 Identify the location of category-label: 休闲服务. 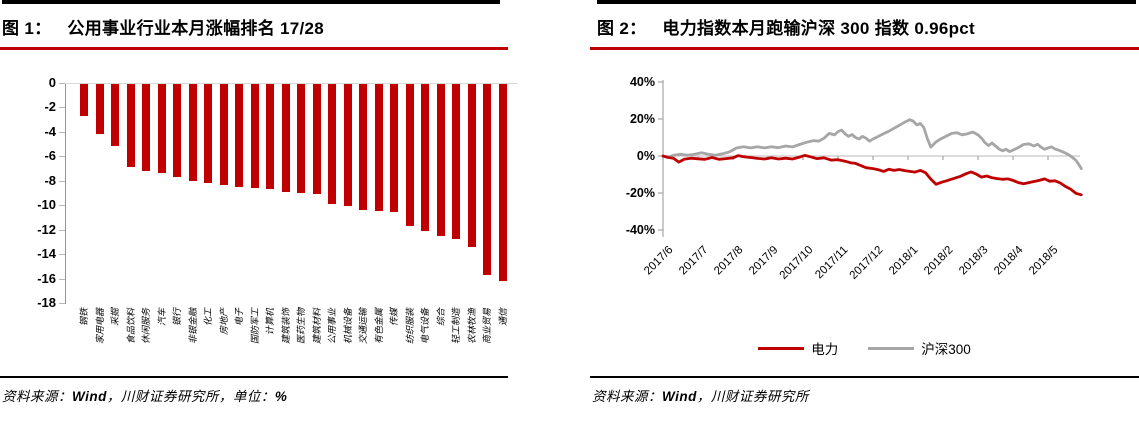
(146, 326).